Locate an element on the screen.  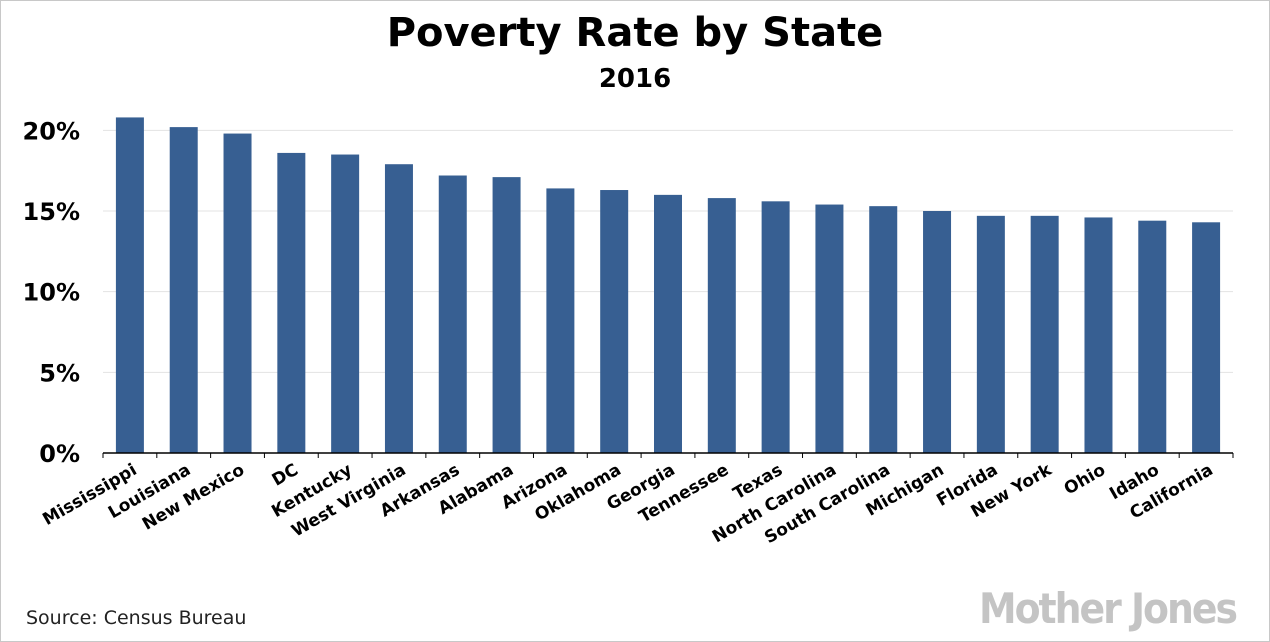
y-tick-label: 20% is located at coordinates (51, 131).